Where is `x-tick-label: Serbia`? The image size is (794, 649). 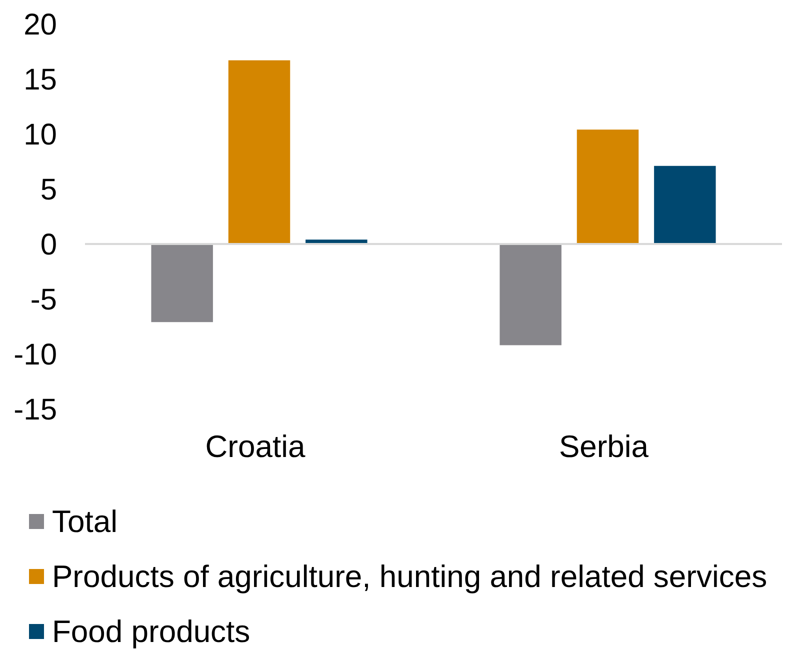
x-tick-label: Serbia is located at coordinates (604, 446).